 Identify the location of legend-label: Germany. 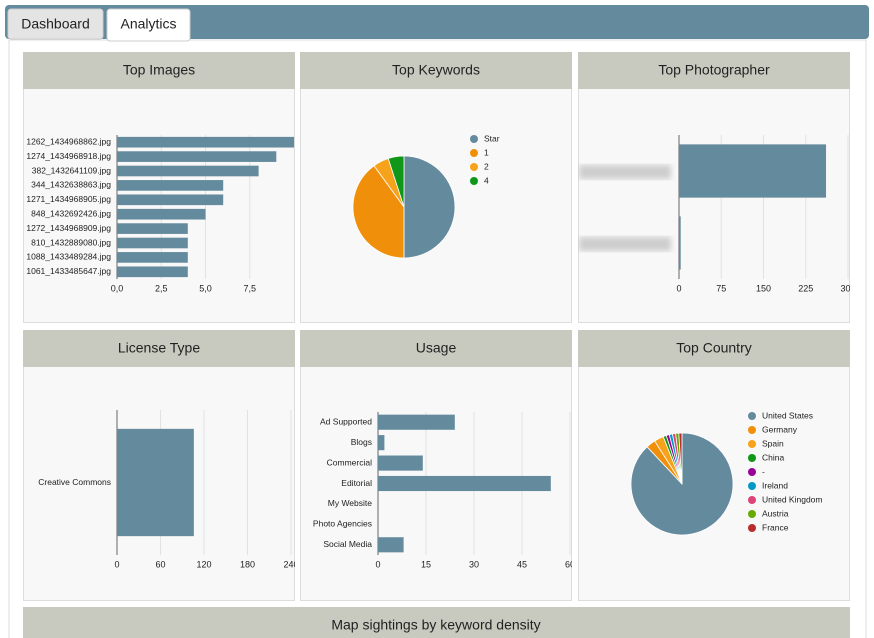
(780, 429).